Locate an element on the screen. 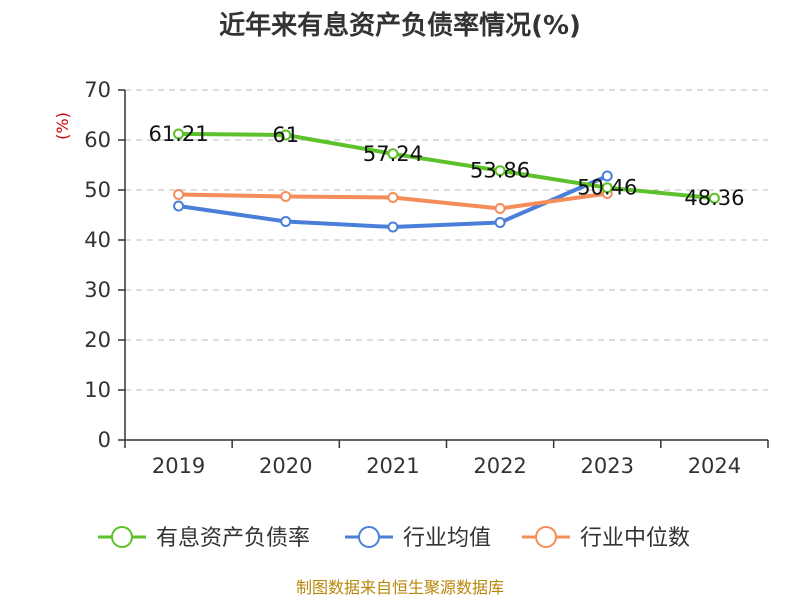 The image size is (800, 600). y-tick-label: 30 is located at coordinates (97, 290).